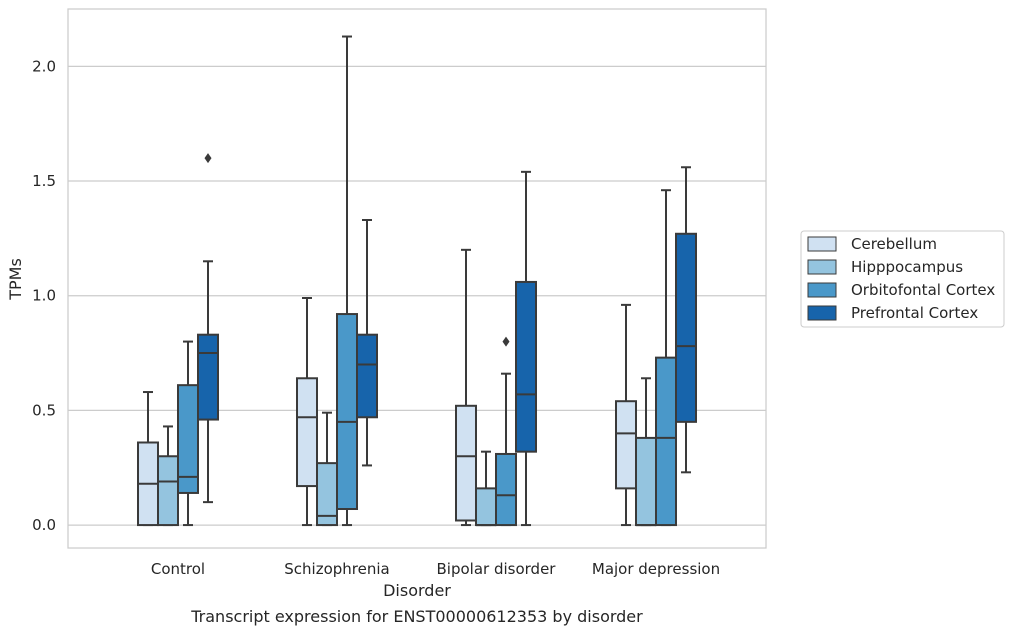  I want to click on x-axis-label: Disorder, so click(417, 590).